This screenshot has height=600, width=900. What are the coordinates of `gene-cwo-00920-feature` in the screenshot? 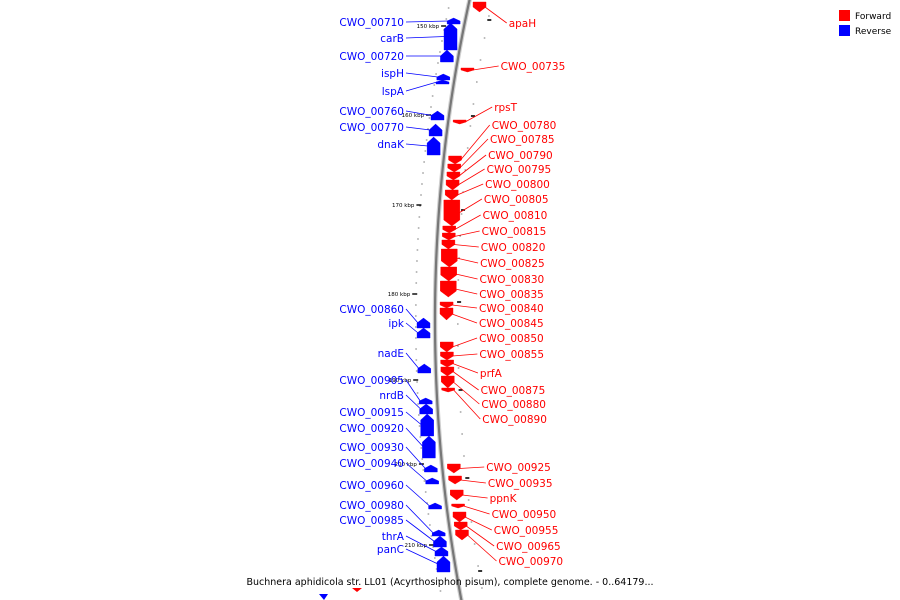 It's located at (429, 447).